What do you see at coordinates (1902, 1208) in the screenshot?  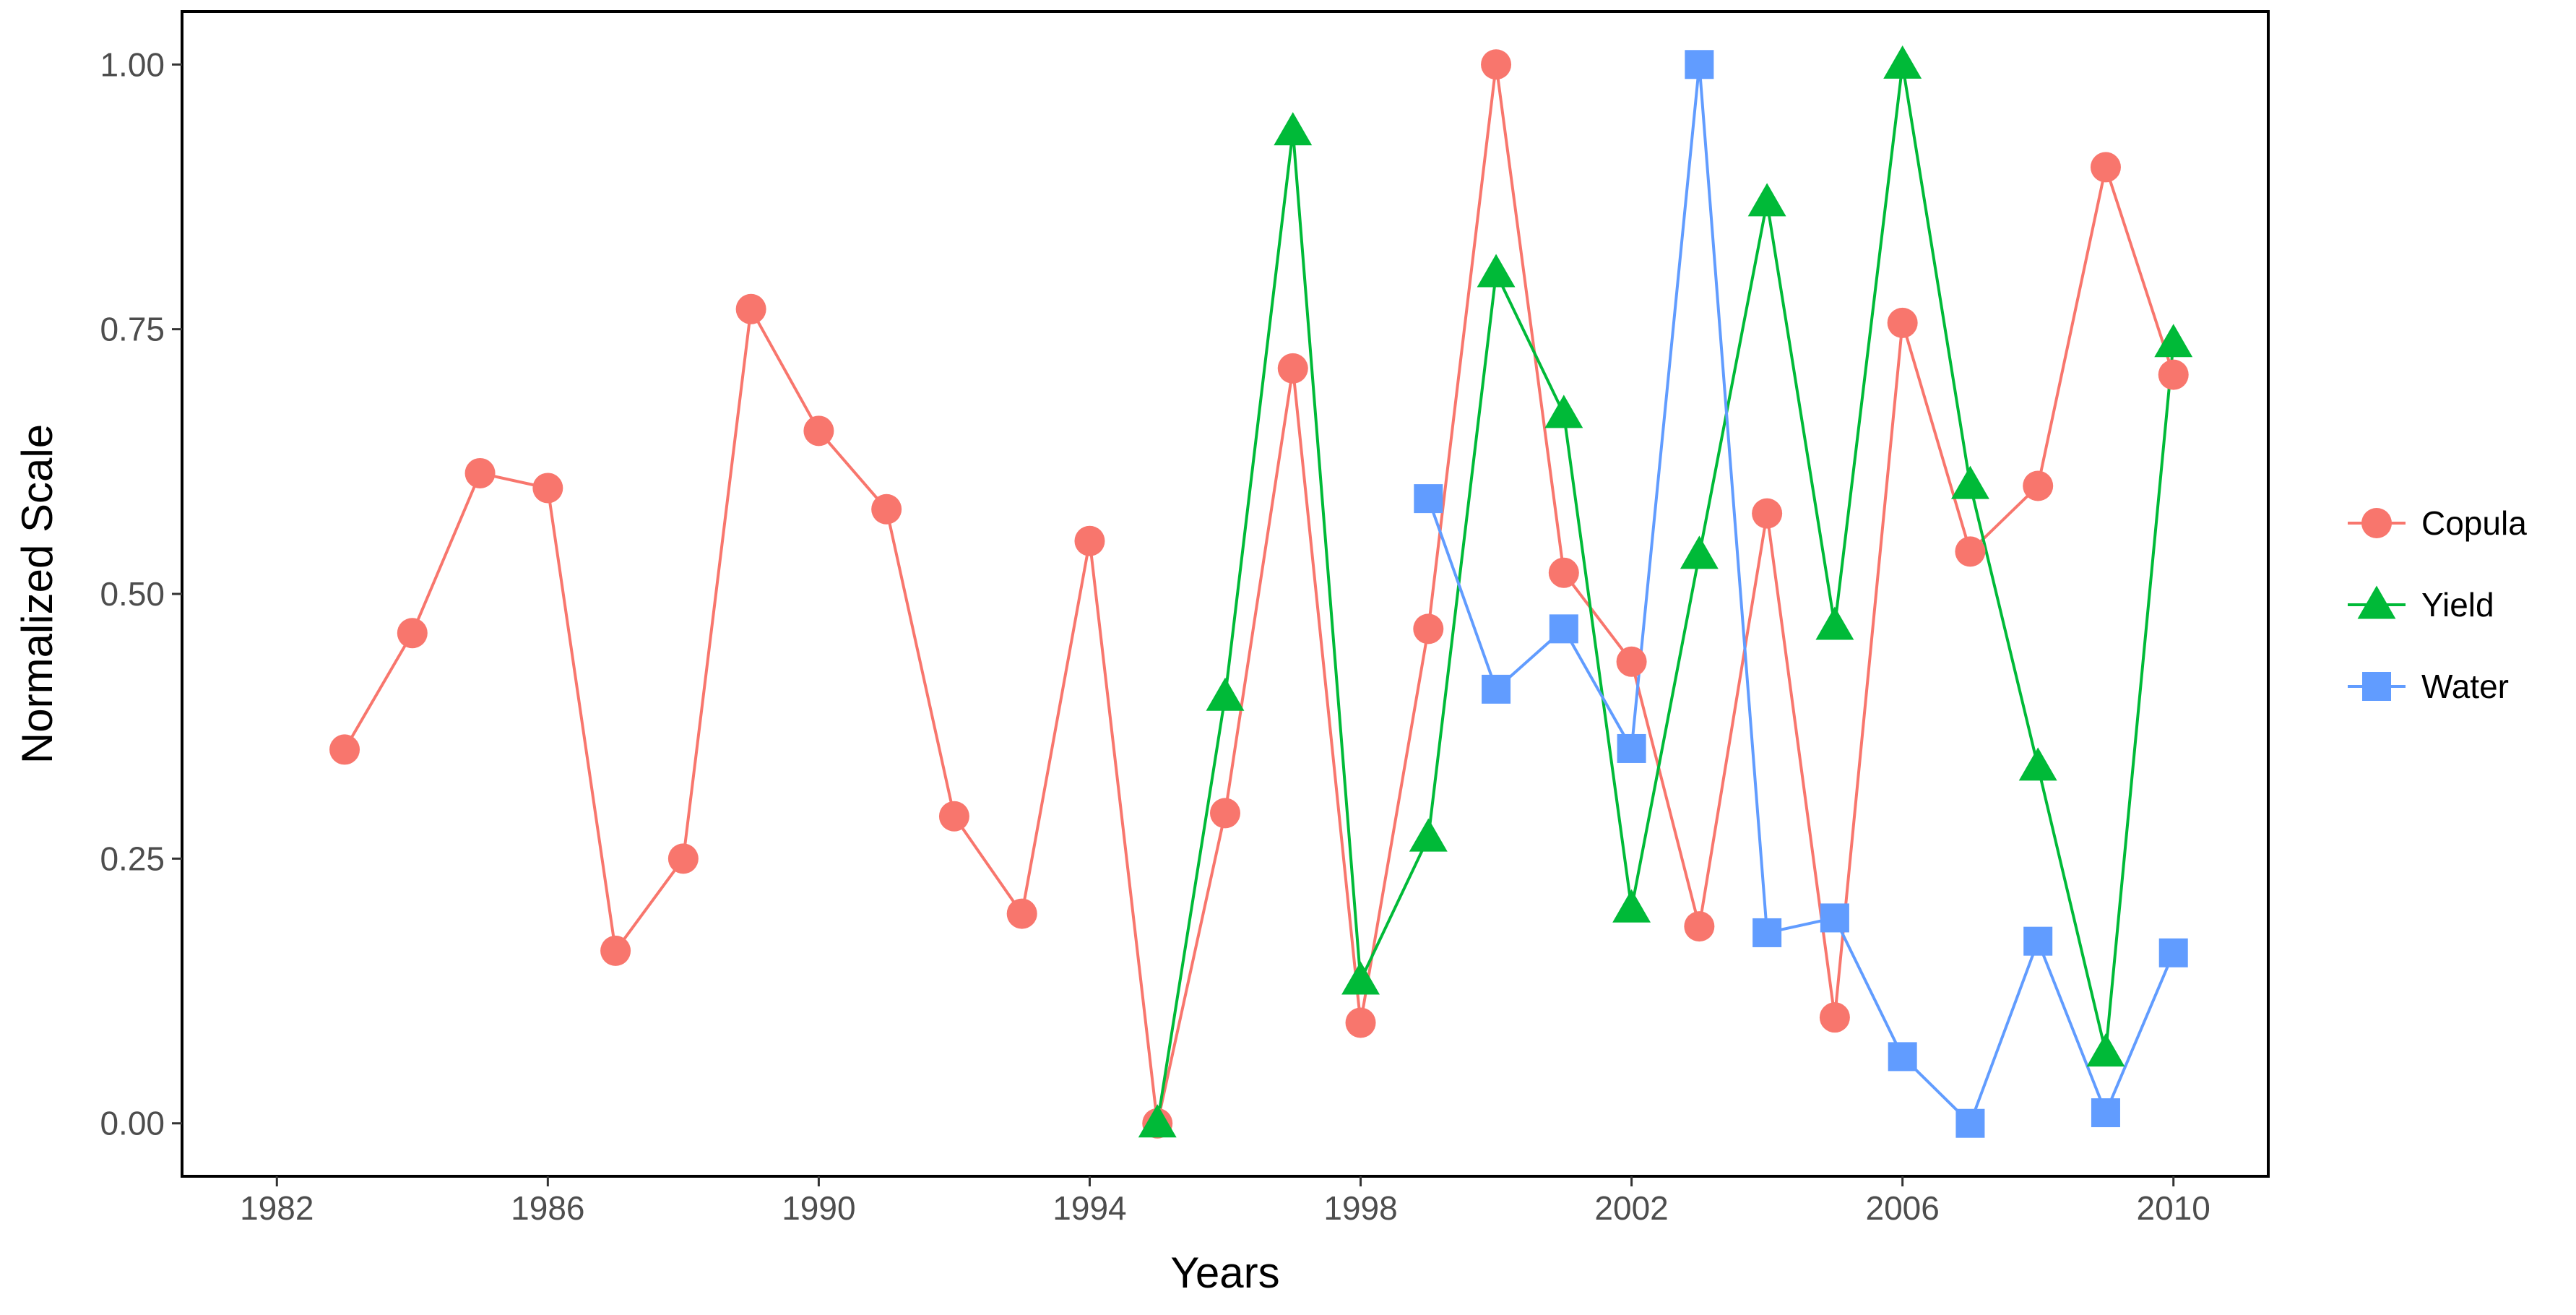 I see `x-tick-label: 2006` at bounding box center [1902, 1208].